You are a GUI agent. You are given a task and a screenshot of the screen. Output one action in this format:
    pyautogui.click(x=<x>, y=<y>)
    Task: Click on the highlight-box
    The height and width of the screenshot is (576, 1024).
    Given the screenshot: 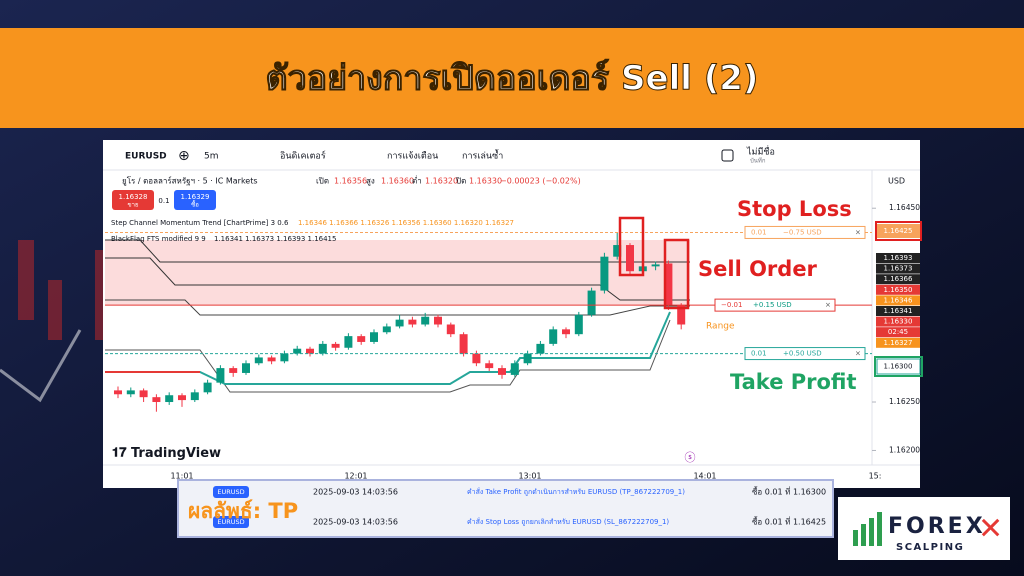 What is the action you would take?
    pyautogui.click(x=898, y=231)
    